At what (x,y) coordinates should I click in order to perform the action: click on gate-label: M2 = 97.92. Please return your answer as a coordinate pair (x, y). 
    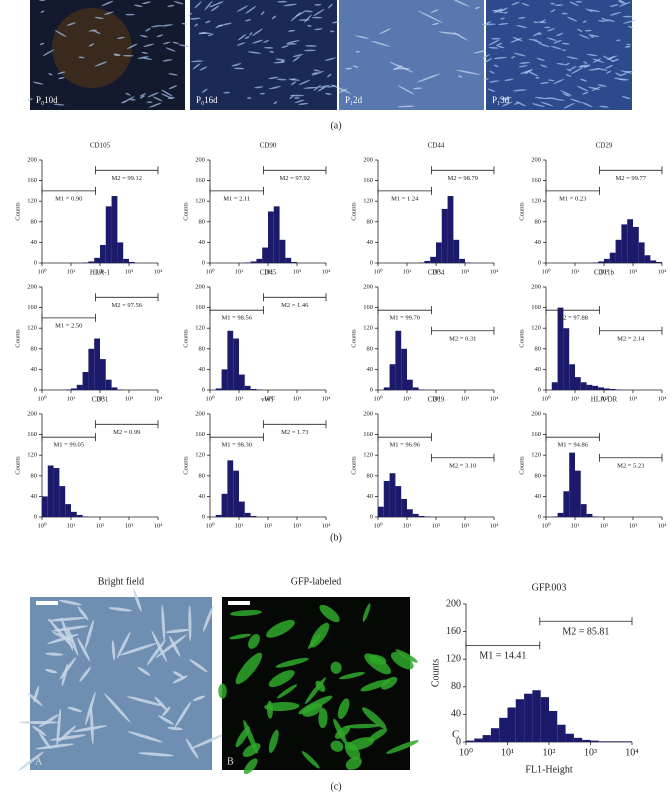
    Looking at the image, I should click on (294, 178).